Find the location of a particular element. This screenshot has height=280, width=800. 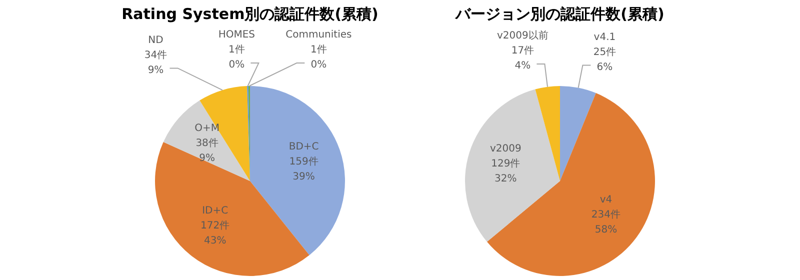

chart-title: バージョン別の認証件数(累積) is located at coordinates (559, 13).